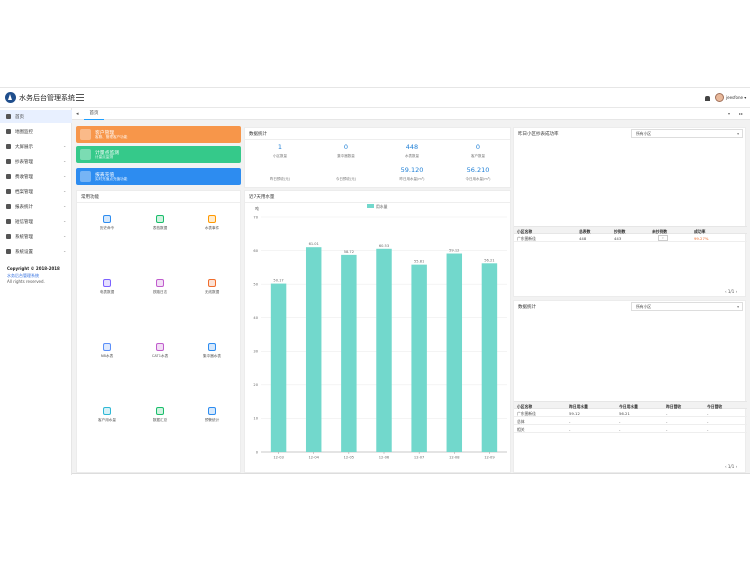 The width and height of the screenshot is (750, 563). What do you see at coordinates (521, 421) in the screenshot?
I see `table-cell: 总体` at bounding box center [521, 421].